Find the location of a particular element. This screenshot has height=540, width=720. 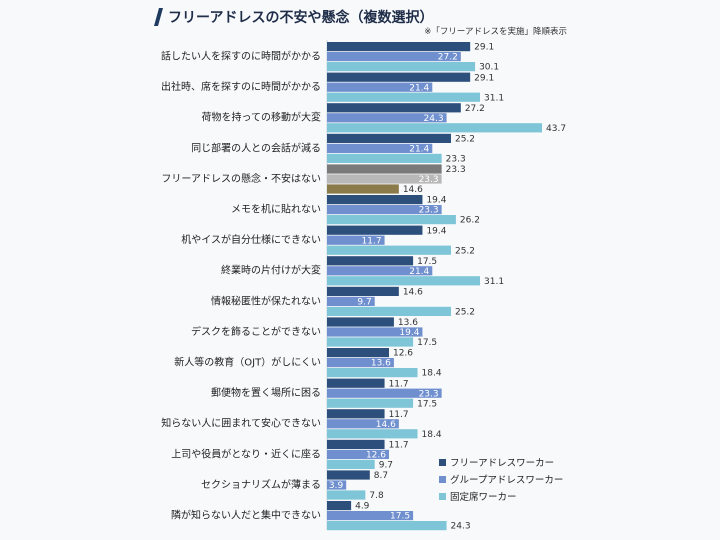

category-label: 机やイスが自分仕様にできない is located at coordinates (251, 239).